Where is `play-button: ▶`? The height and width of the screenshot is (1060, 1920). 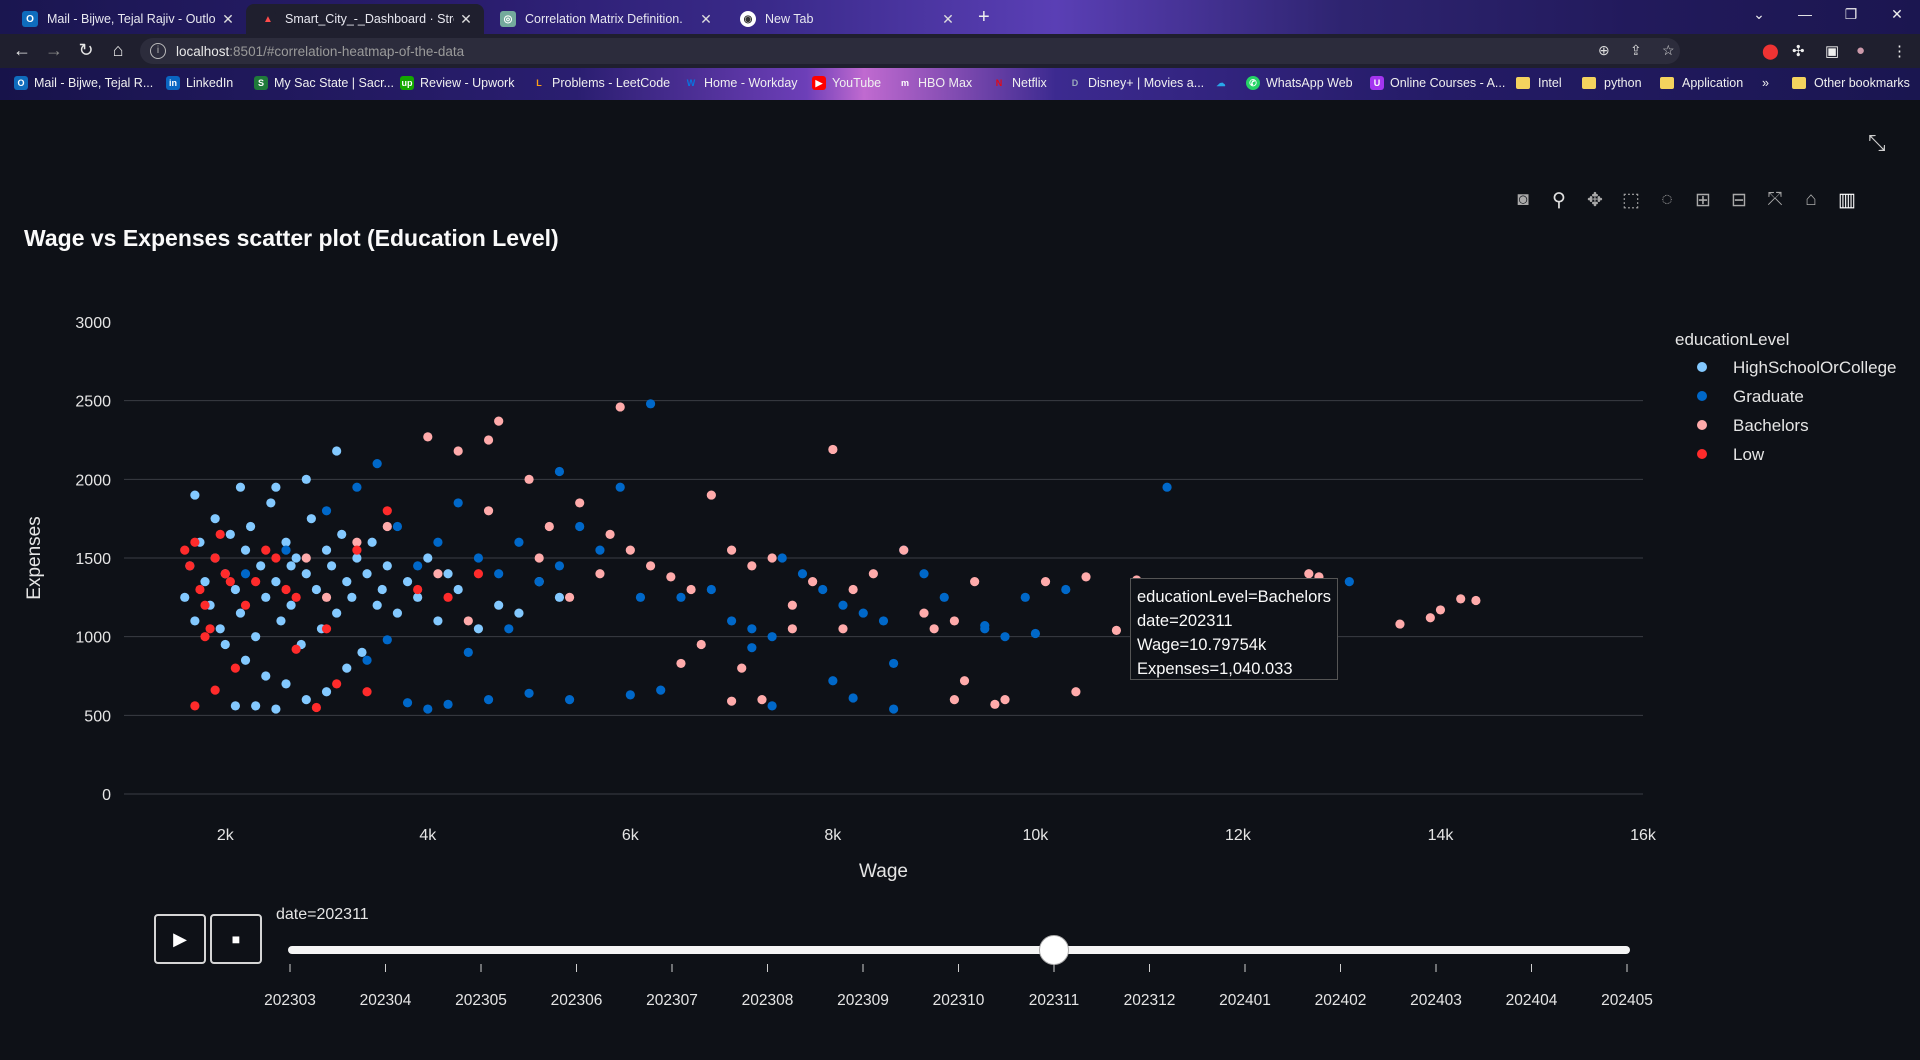
play-button: ▶ is located at coordinates (180, 939).